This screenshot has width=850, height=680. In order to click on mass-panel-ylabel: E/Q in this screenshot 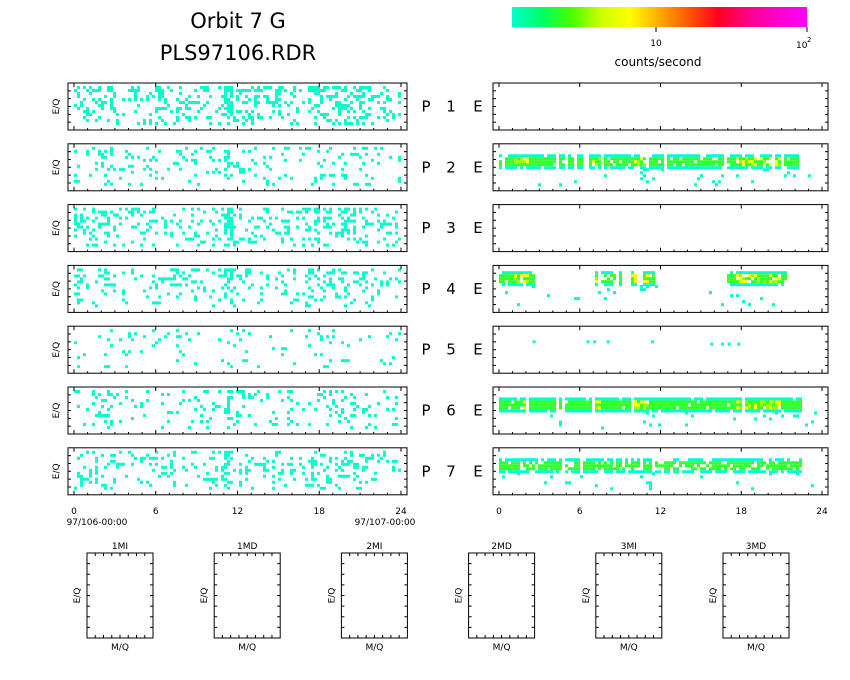, I will do `click(332, 596)`.